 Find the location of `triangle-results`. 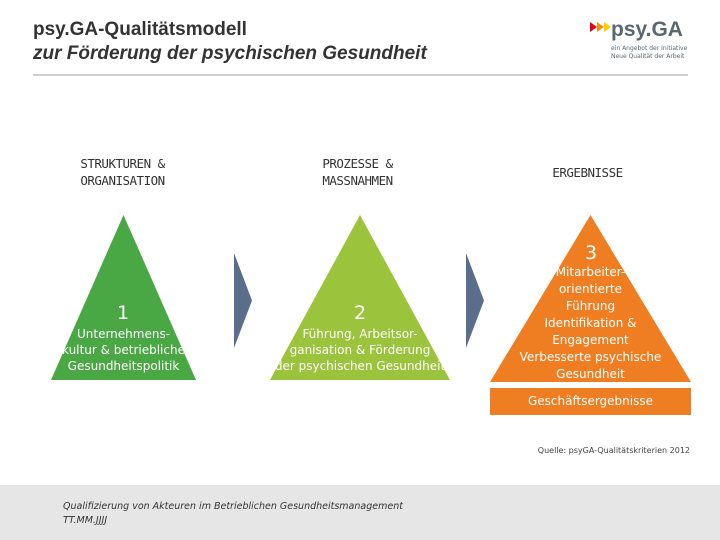

triangle-results is located at coordinates (590, 298).